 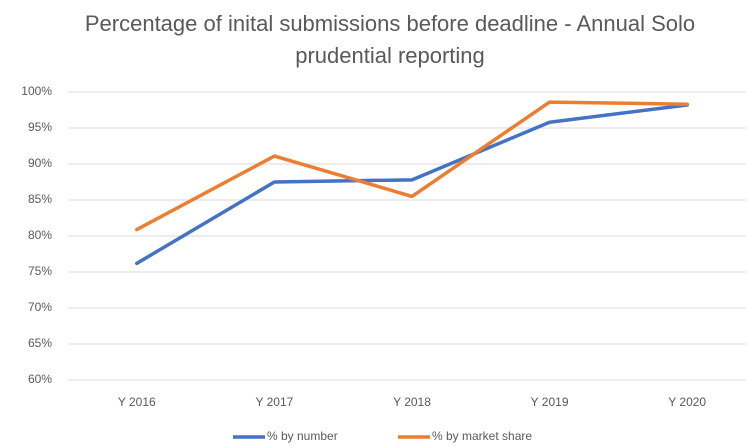 What do you see at coordinates (40, 127) in the screenshot?
I see `y-tick-label: 95%` at bounding box center [40, 127].